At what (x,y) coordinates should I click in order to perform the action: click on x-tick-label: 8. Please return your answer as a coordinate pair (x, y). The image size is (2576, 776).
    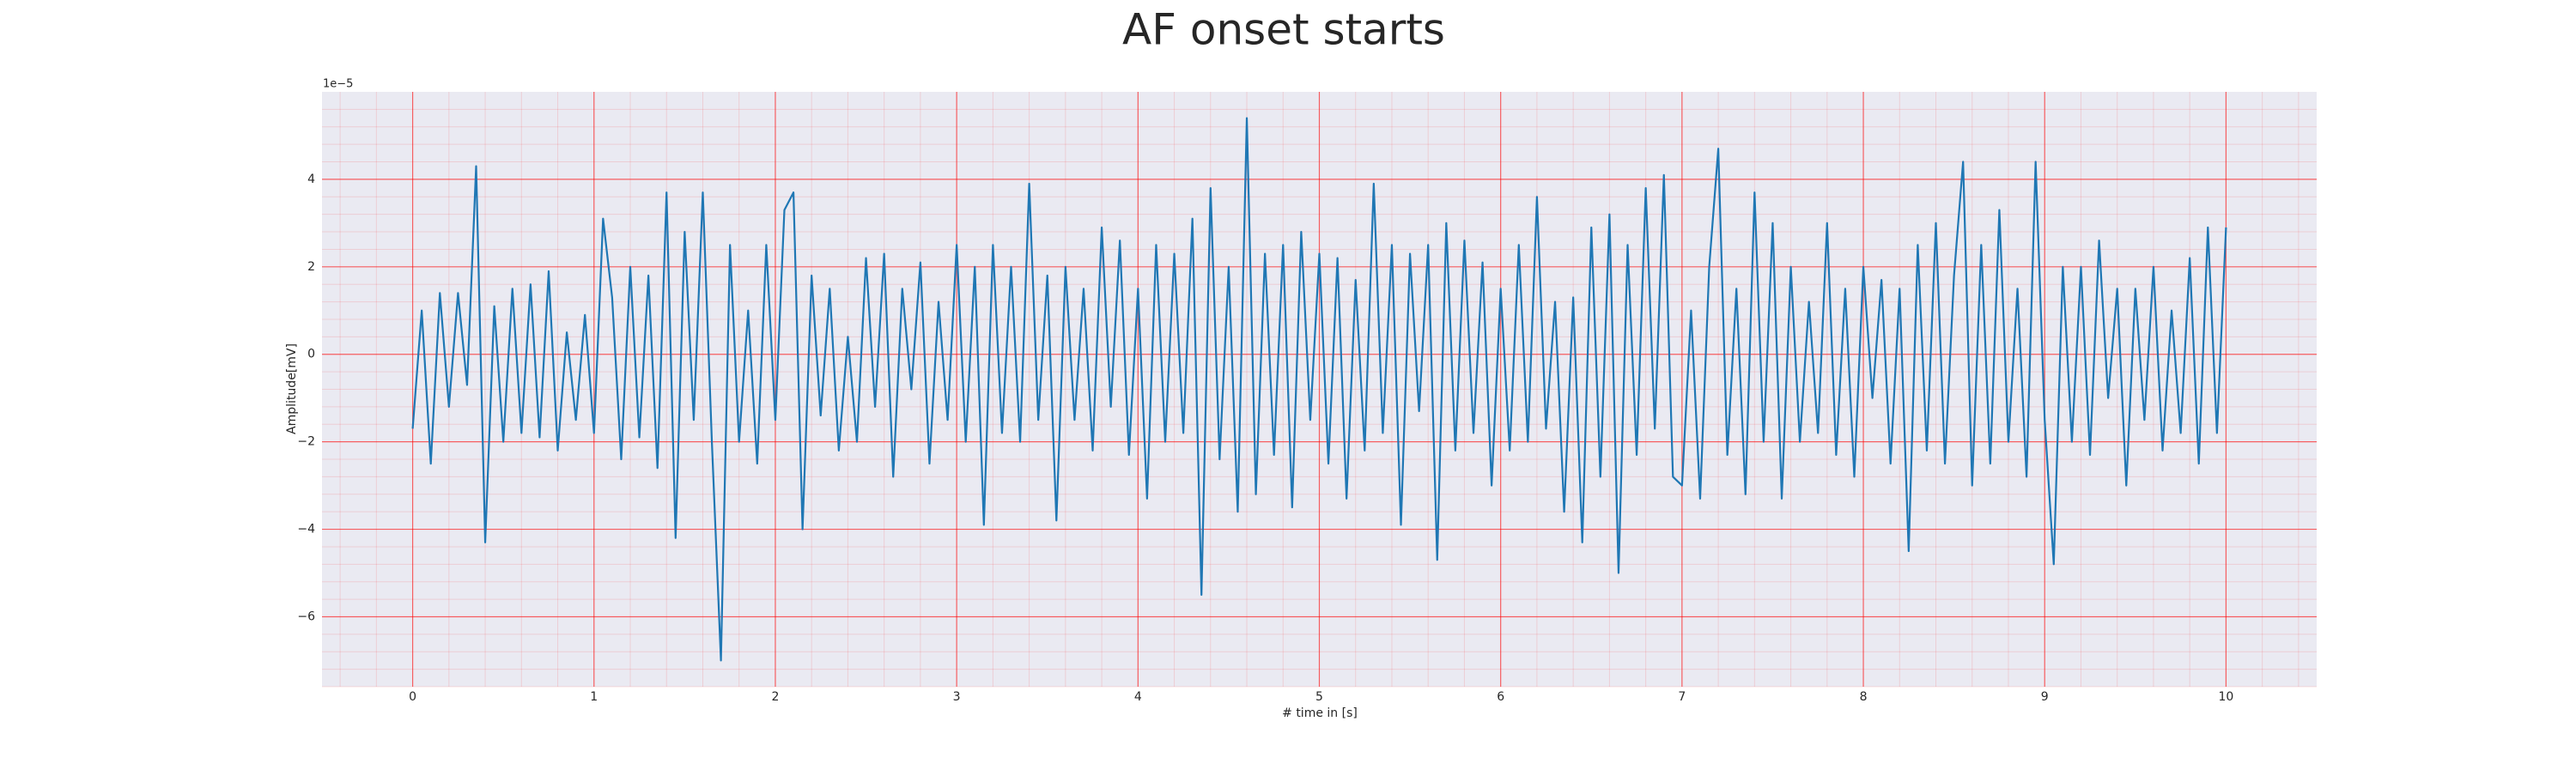
    Looking at the image, I should click on (1864, 697).